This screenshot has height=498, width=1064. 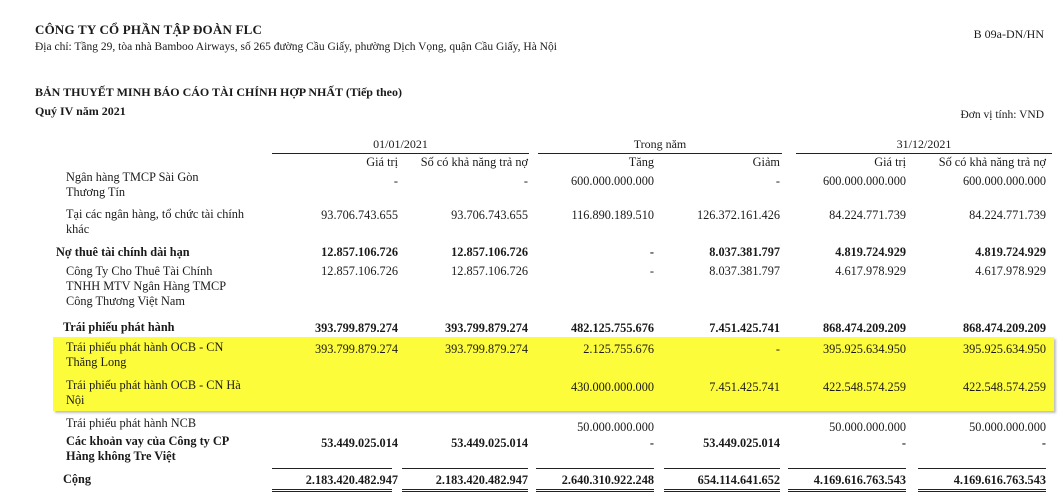 I want to click on cell-closing-repayable: 868.474.209.209, so click(x=1004, y=328).